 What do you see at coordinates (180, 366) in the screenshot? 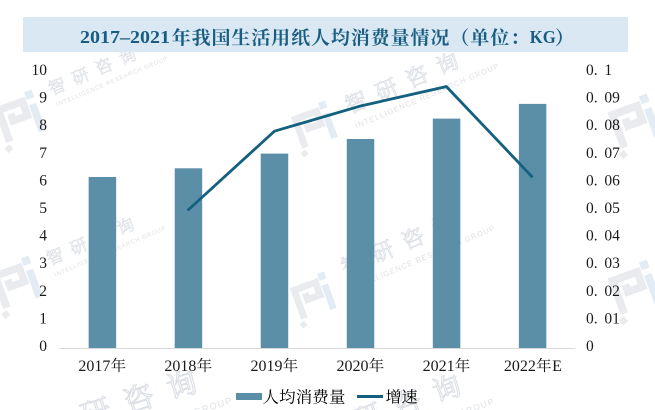
I see `svg-text: 2018` at bounding box center [180, 366].